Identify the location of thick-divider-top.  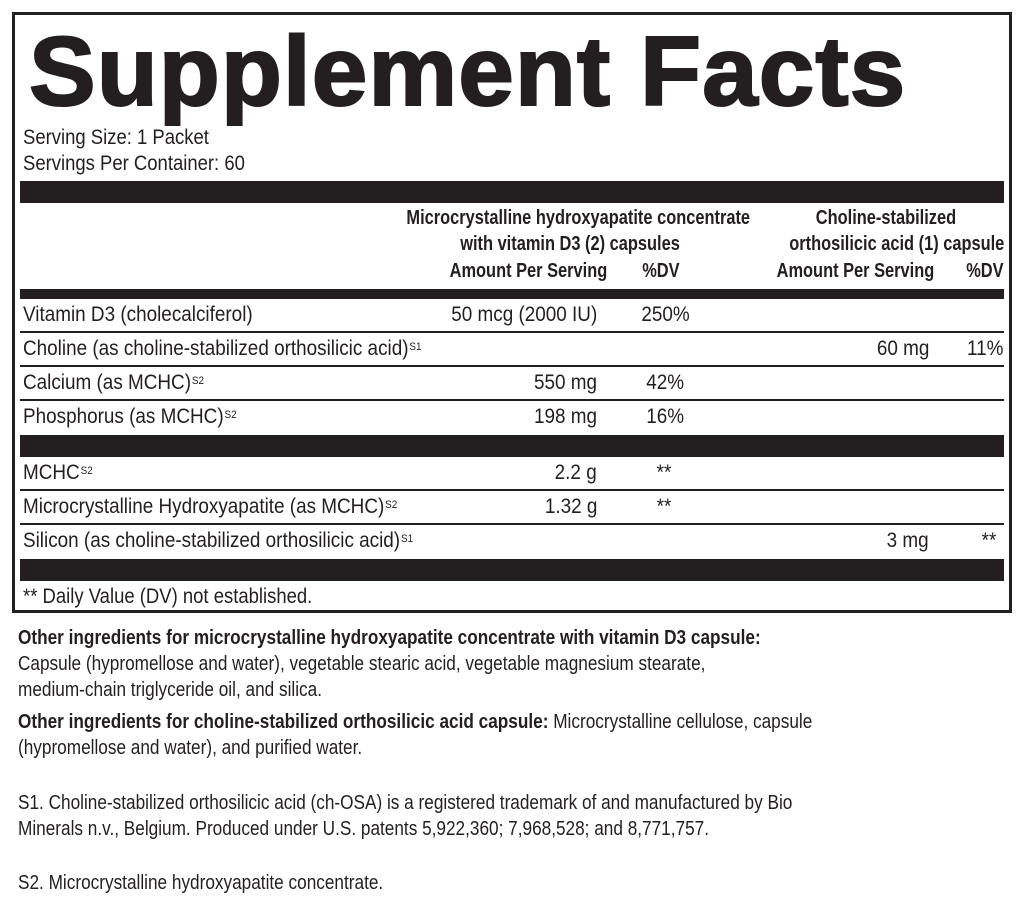
(512, 192).